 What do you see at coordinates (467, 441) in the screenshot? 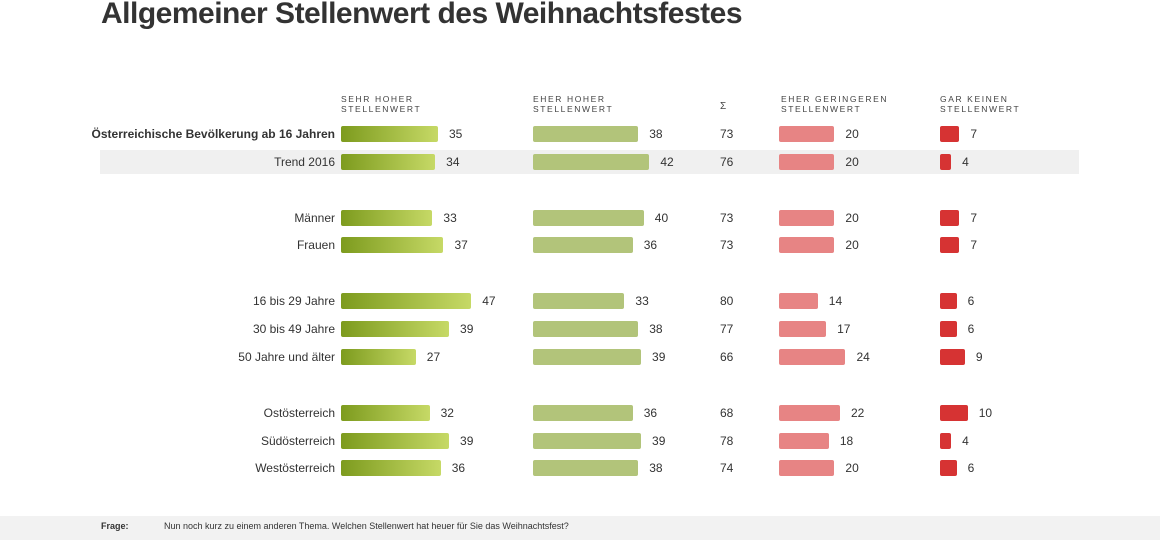
I see `value-label-sehr_hoher: 39` at bounding box center [467, 441].